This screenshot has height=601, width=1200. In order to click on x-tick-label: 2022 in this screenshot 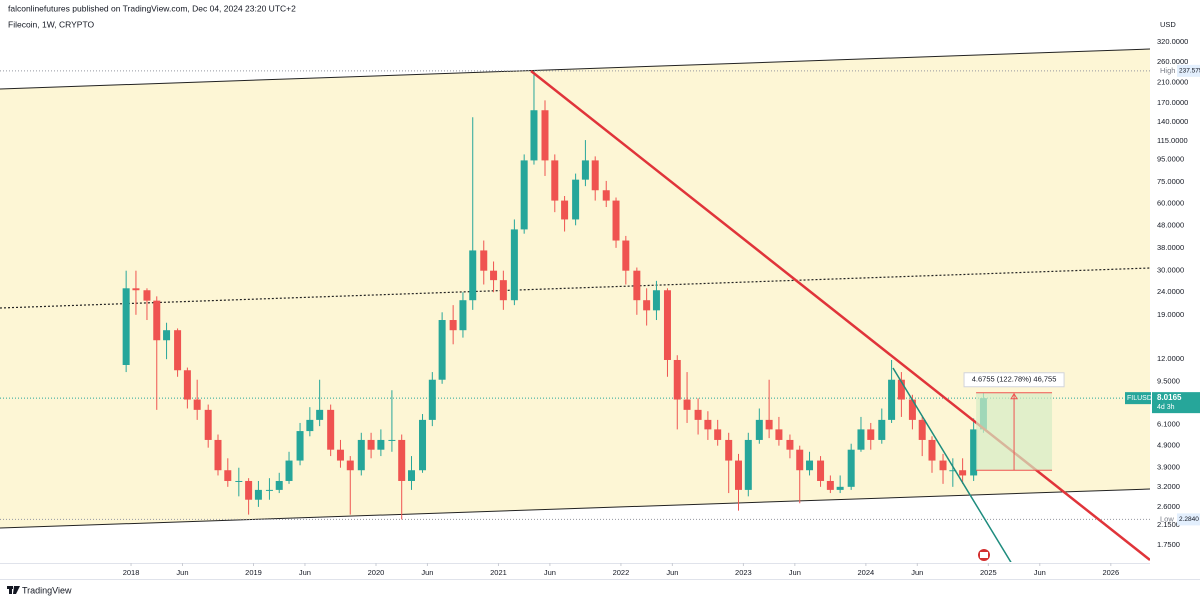, I will do `click(621, 572)`.